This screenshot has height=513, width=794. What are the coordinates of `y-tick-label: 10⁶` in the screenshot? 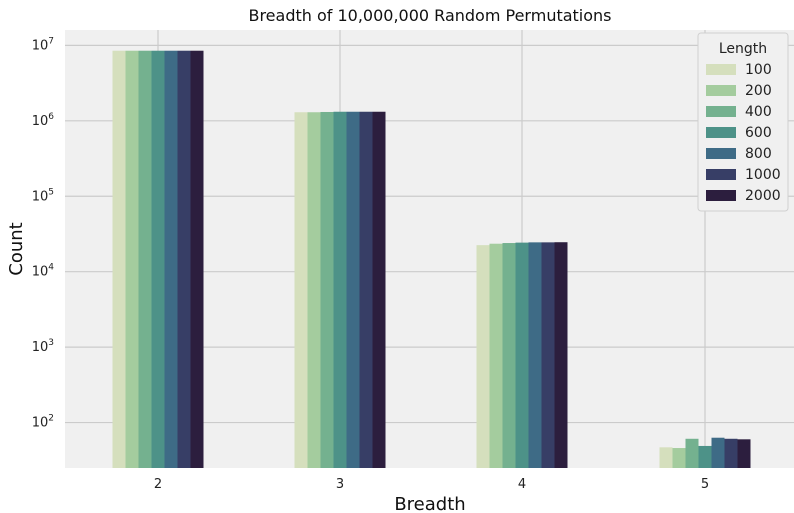 It's located at (43, 120).